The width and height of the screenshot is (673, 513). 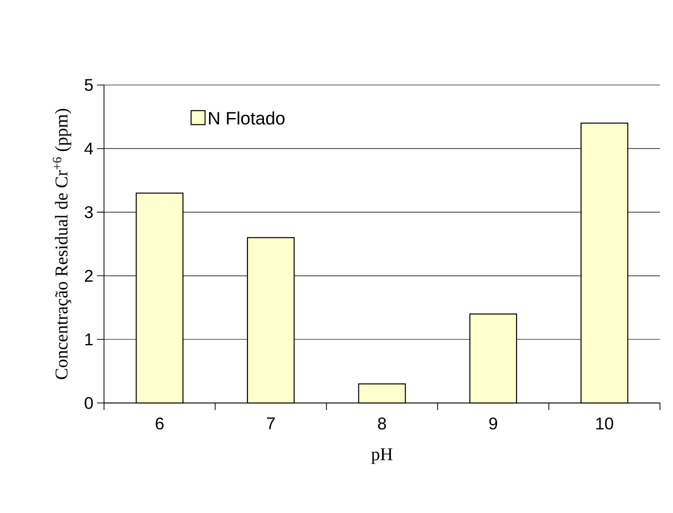 What do you see at coordinates (493, 424) in the screenshot?
I see `x-tick-label: 9` at bounding box center [493, 424].